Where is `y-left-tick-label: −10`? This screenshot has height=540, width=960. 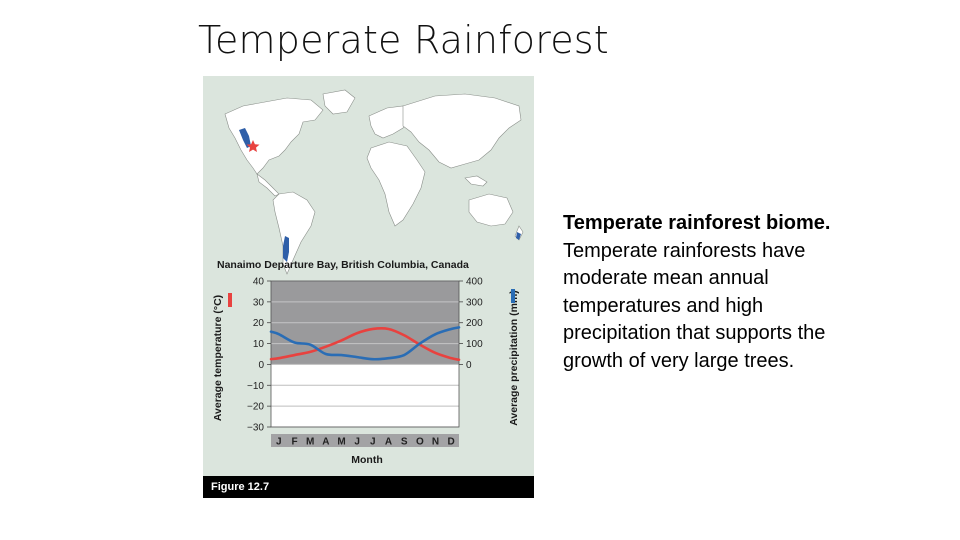 y-left-tick-label: −10 is located at coordinates (255, 386).